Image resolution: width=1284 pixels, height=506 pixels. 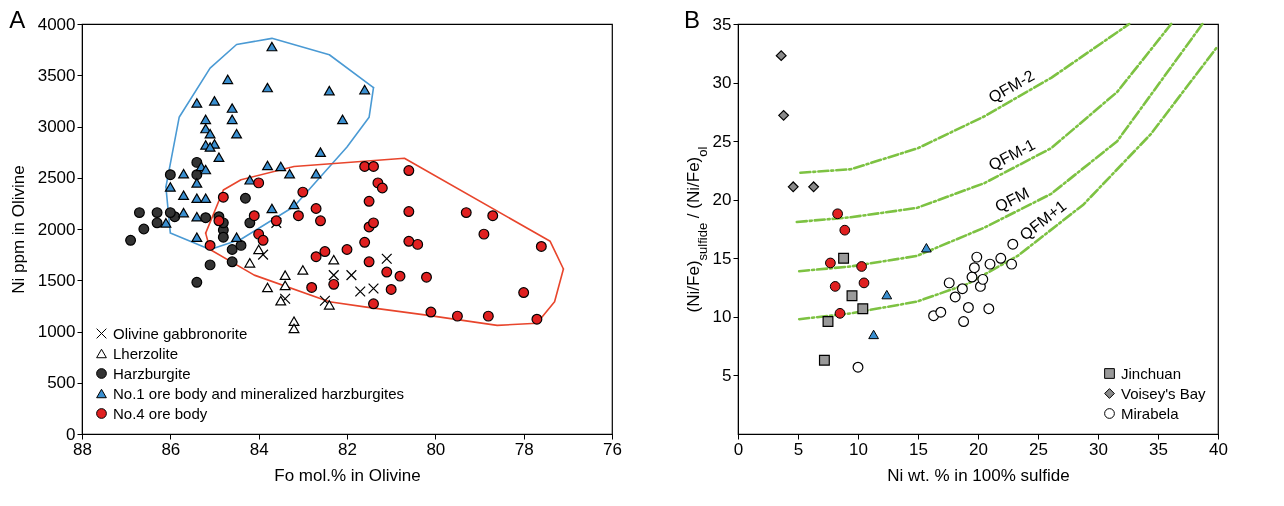 I want to click on y-tick-label: 1000, so click(x=56, y=331).